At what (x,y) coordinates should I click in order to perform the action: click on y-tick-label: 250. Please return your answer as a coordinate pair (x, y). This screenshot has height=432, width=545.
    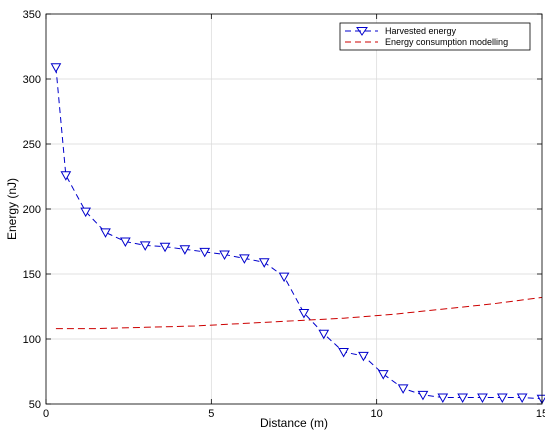
    Looking at the image, I should click on (32, 145).